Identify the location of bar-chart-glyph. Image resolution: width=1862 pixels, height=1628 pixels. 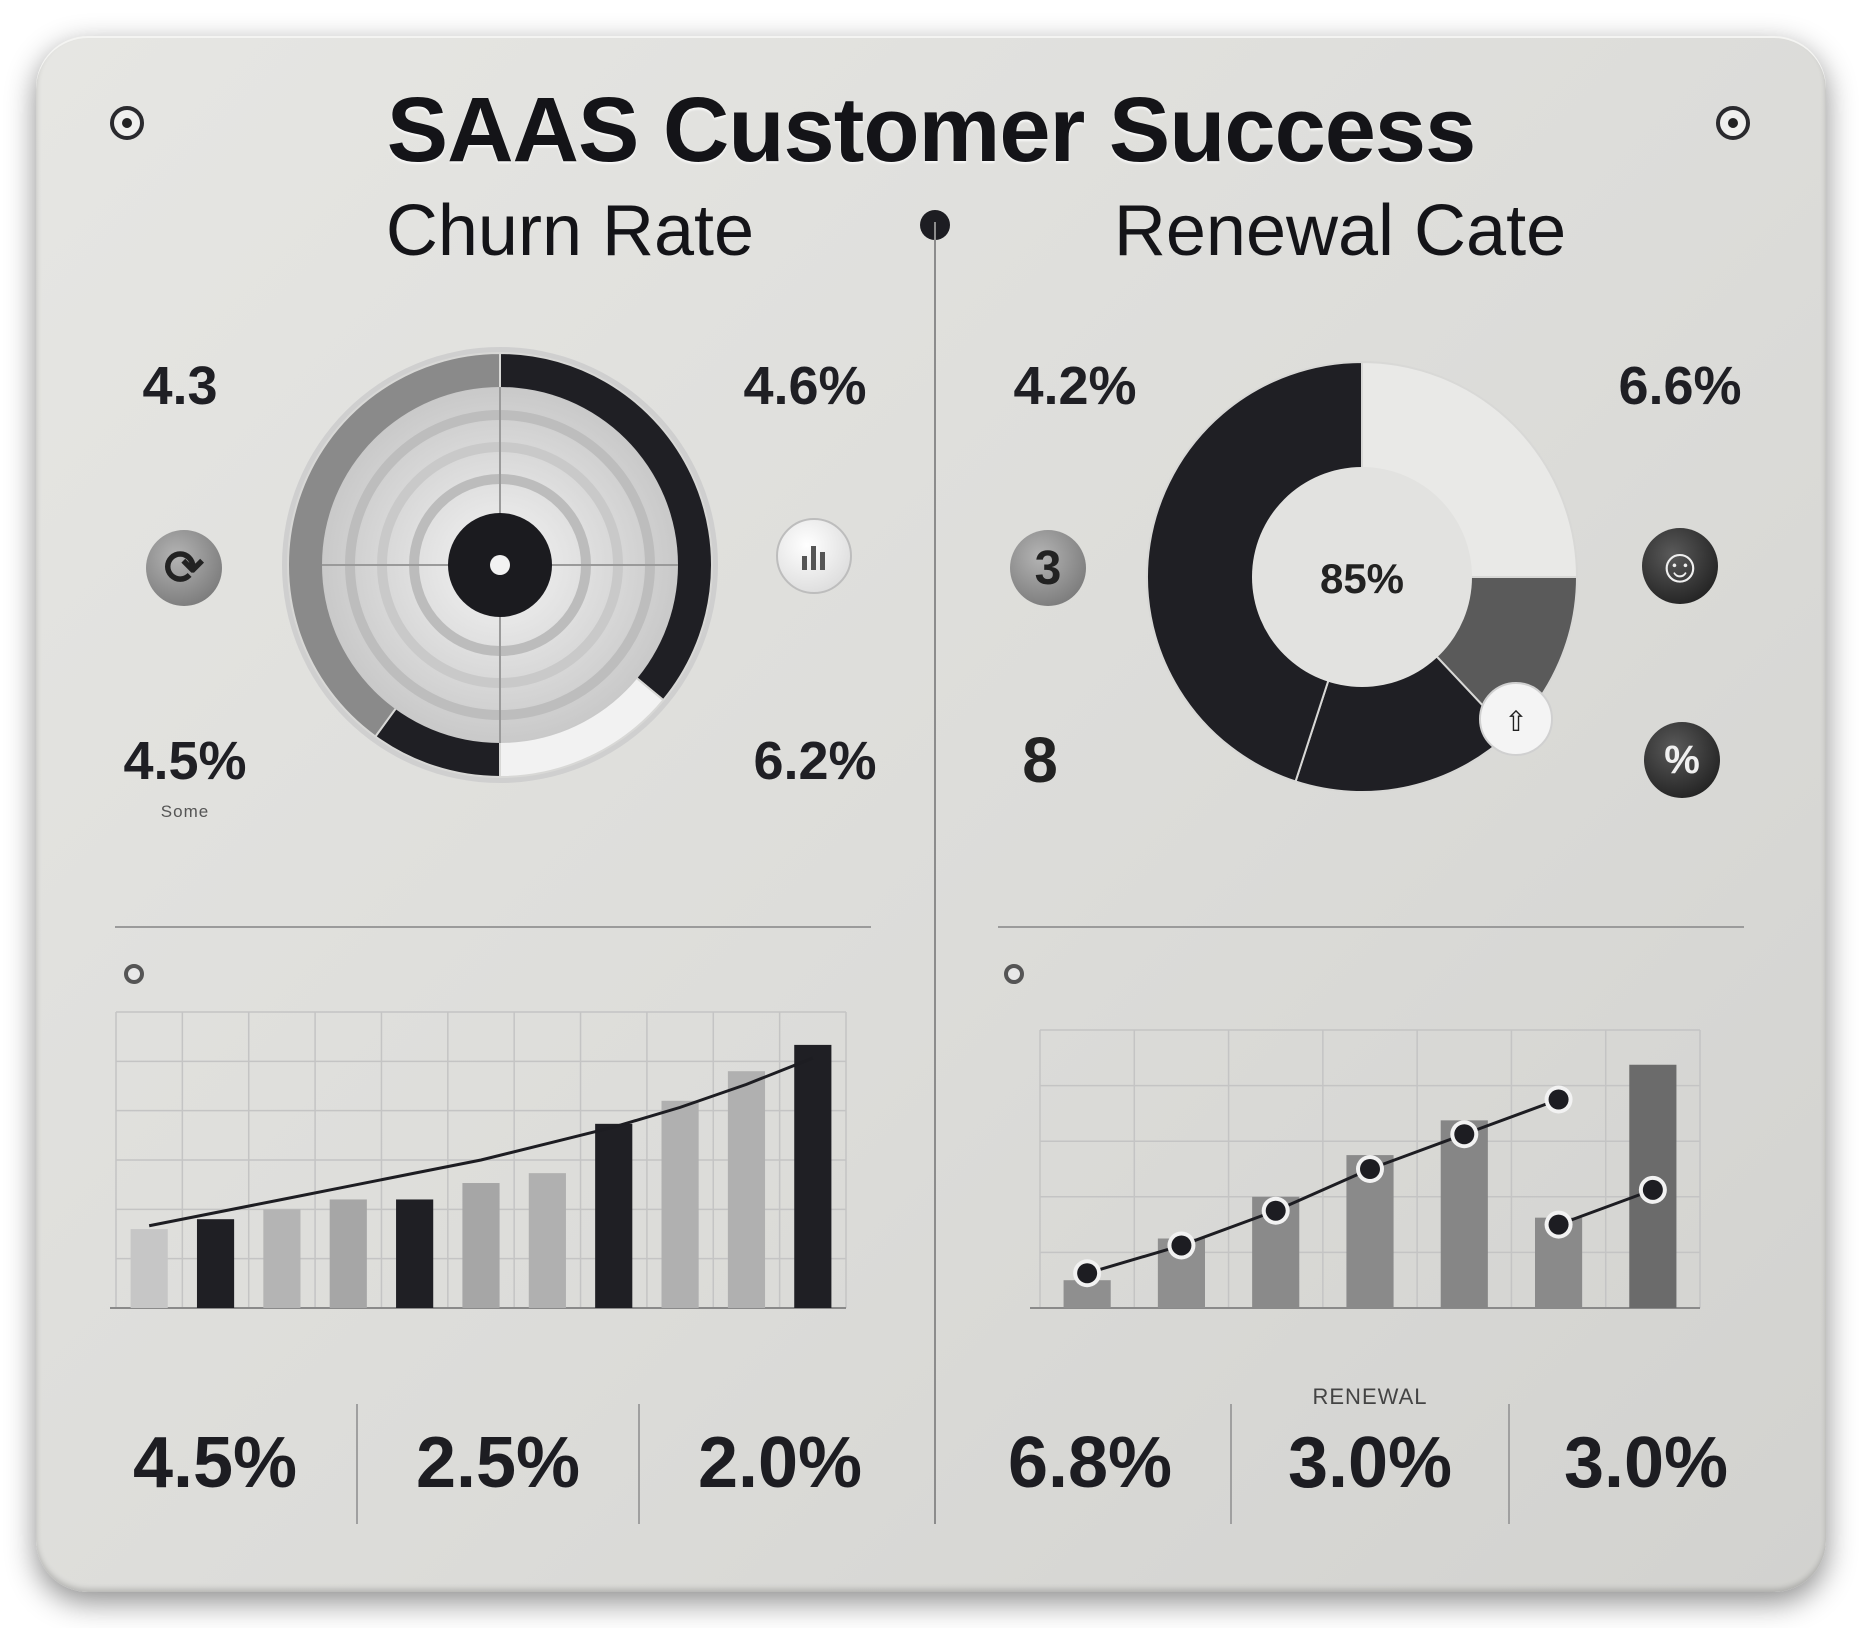
(813, 558).